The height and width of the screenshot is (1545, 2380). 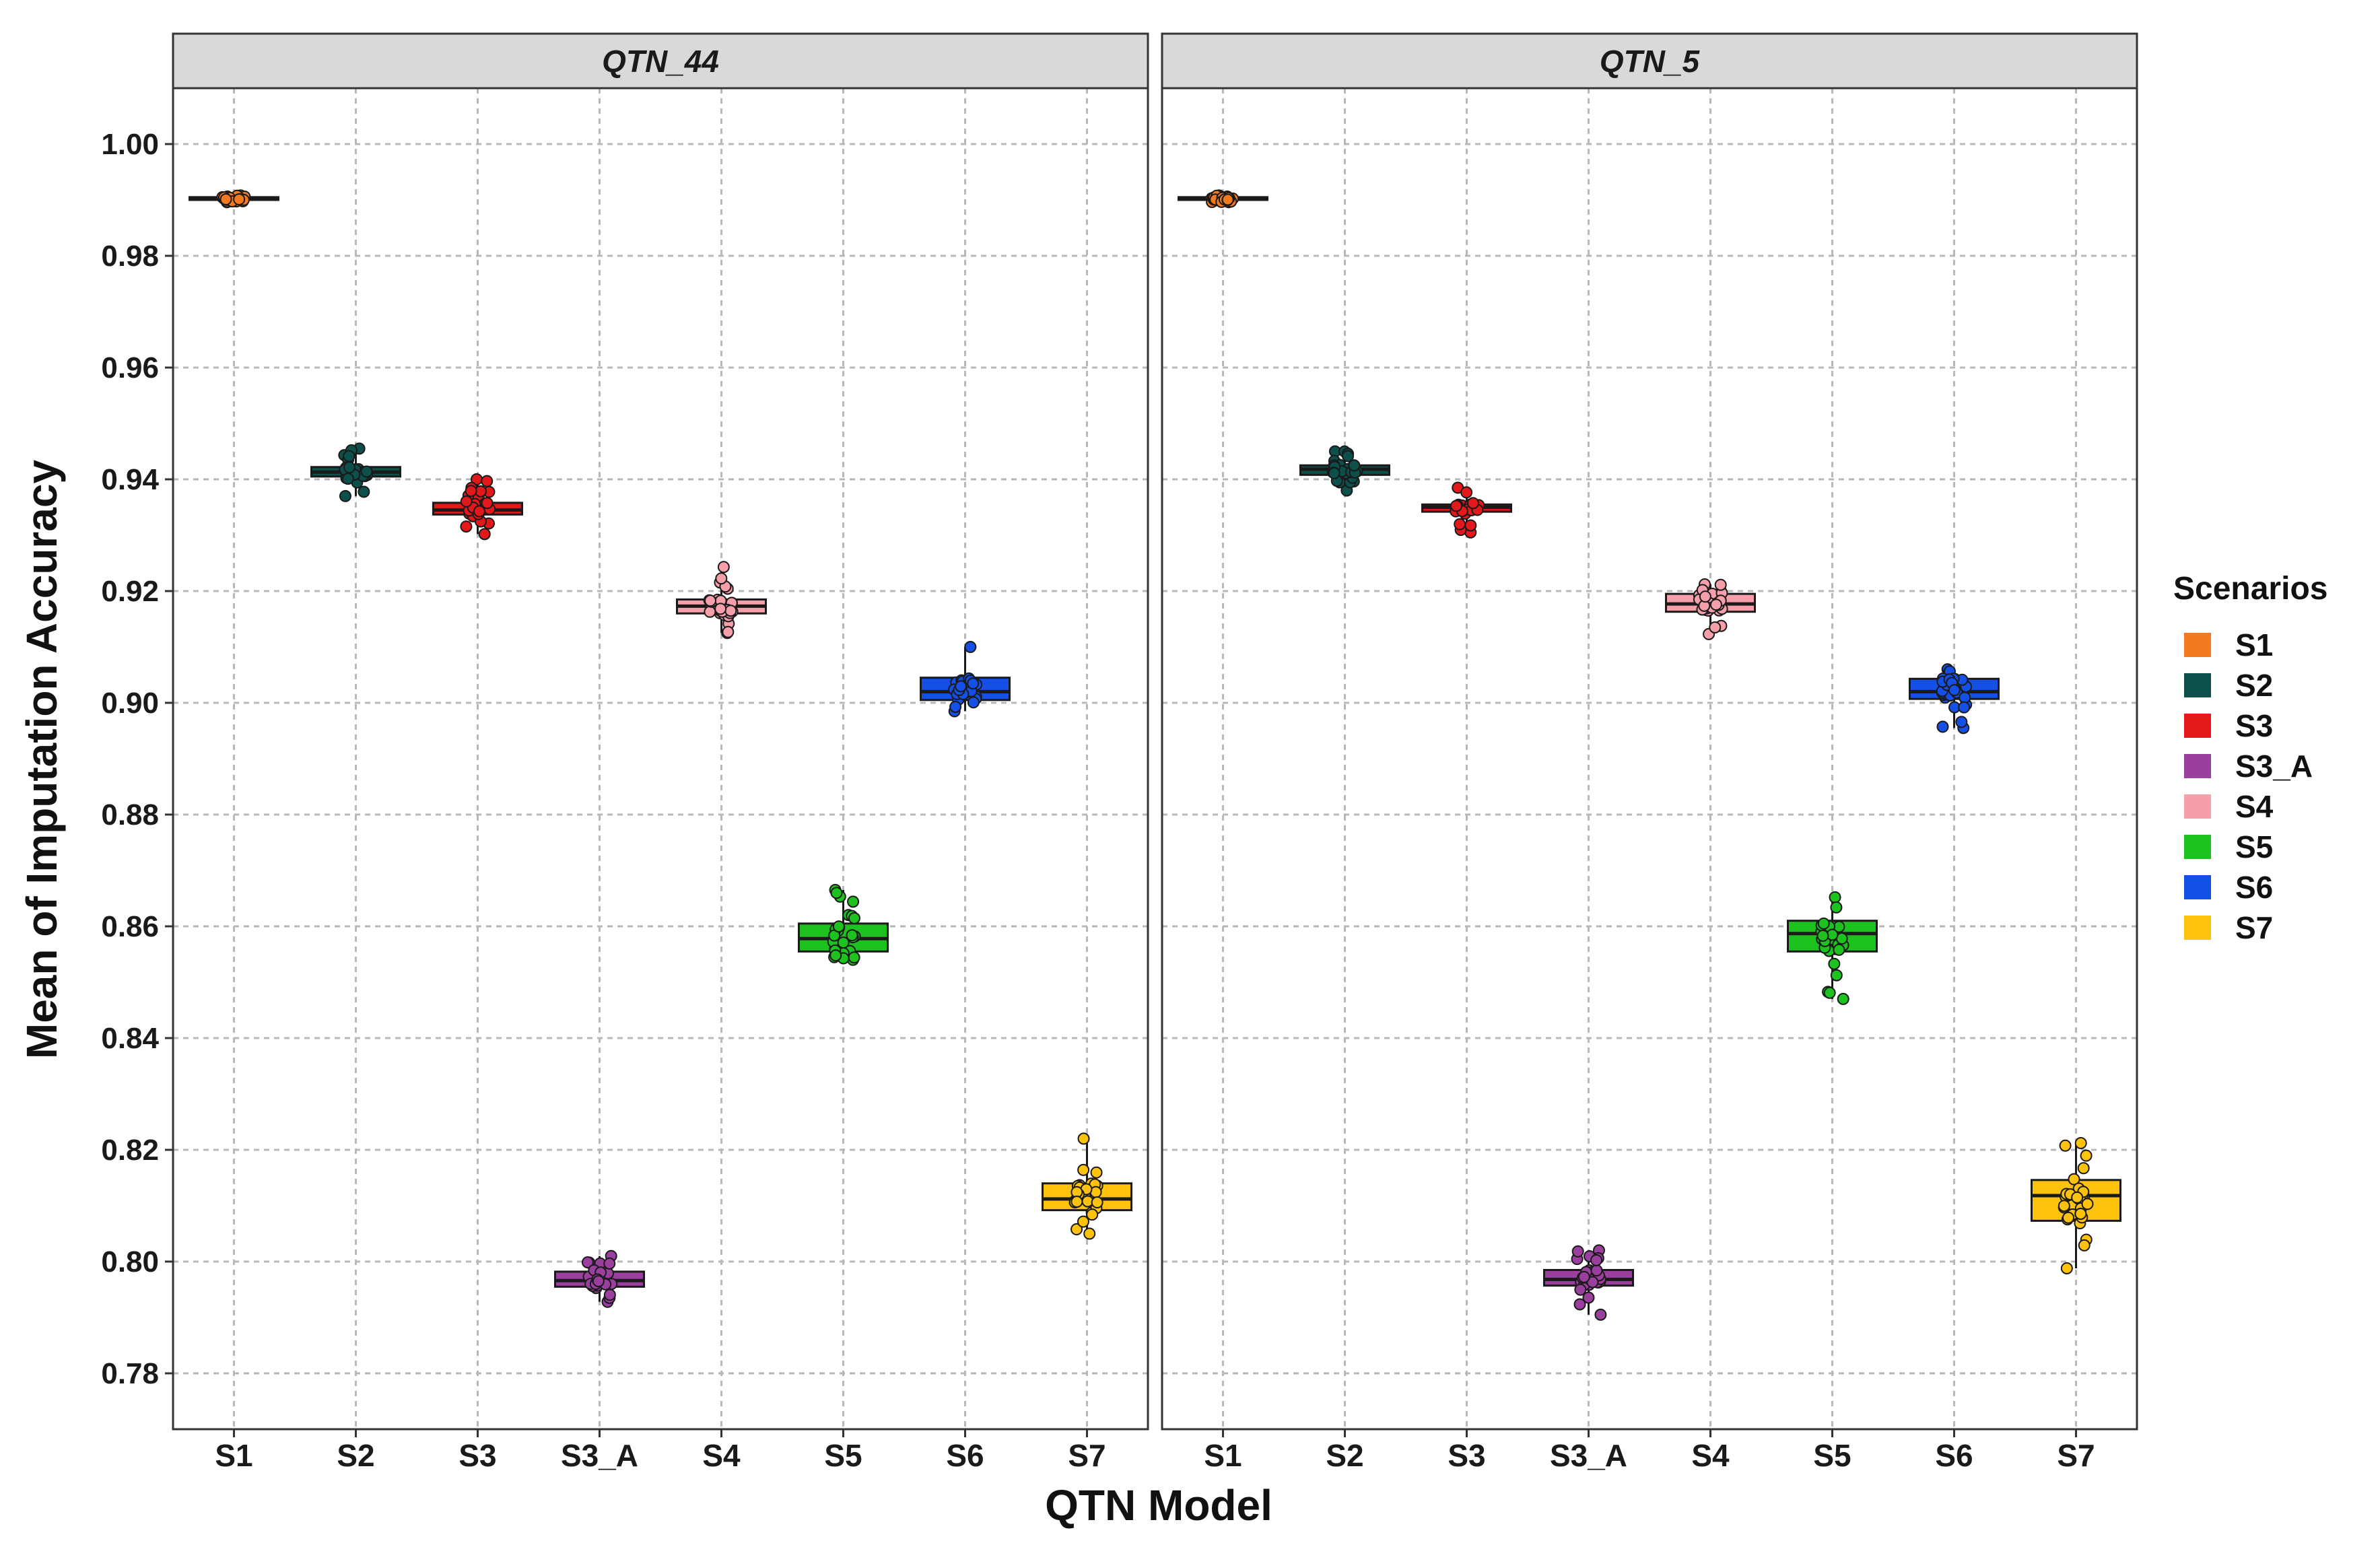 What do you see at coordinates (1589, 1455) in the screenshot?
I see `x-tick-label: S3_A` at bounding box center [1589, 1455].